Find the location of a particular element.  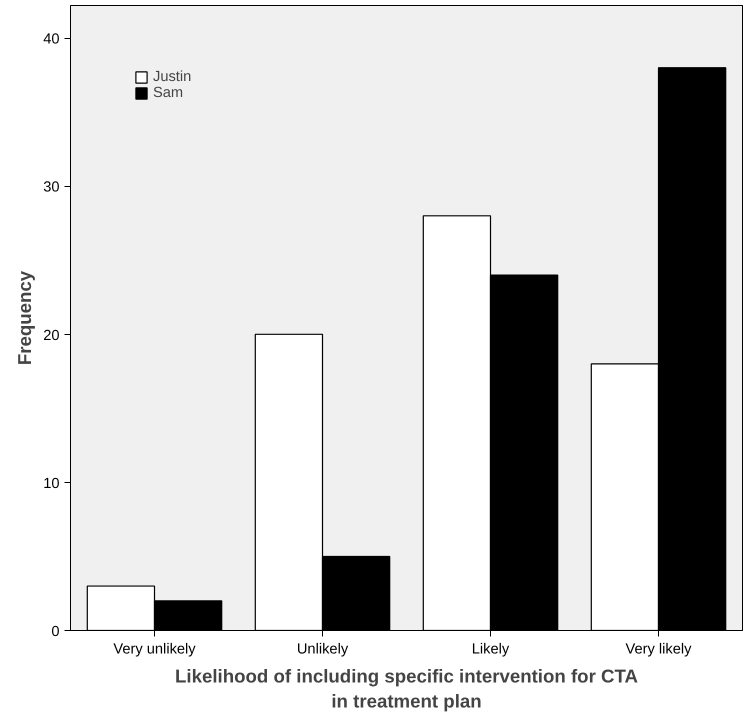

y-tick-label: 20 is located at coordinates (51, 336).